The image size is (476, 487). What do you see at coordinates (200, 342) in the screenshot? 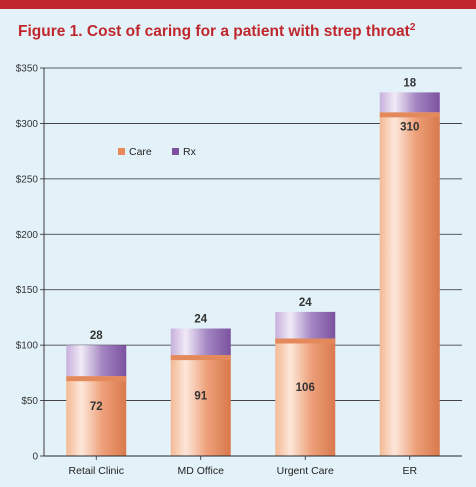
I see `bar-rx-md-office` at bounding box center [200, 342].